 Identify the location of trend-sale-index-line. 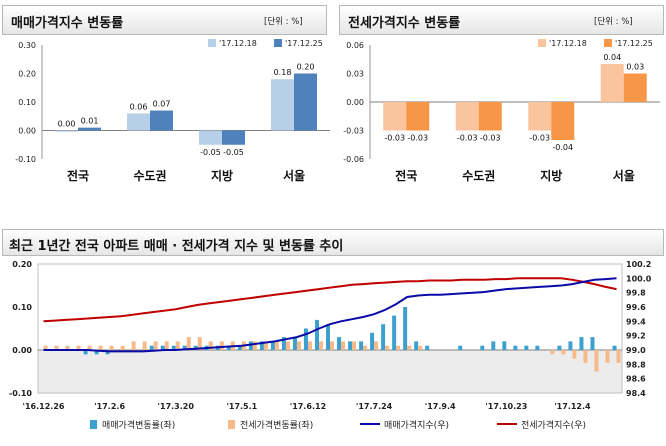
(330, 315).